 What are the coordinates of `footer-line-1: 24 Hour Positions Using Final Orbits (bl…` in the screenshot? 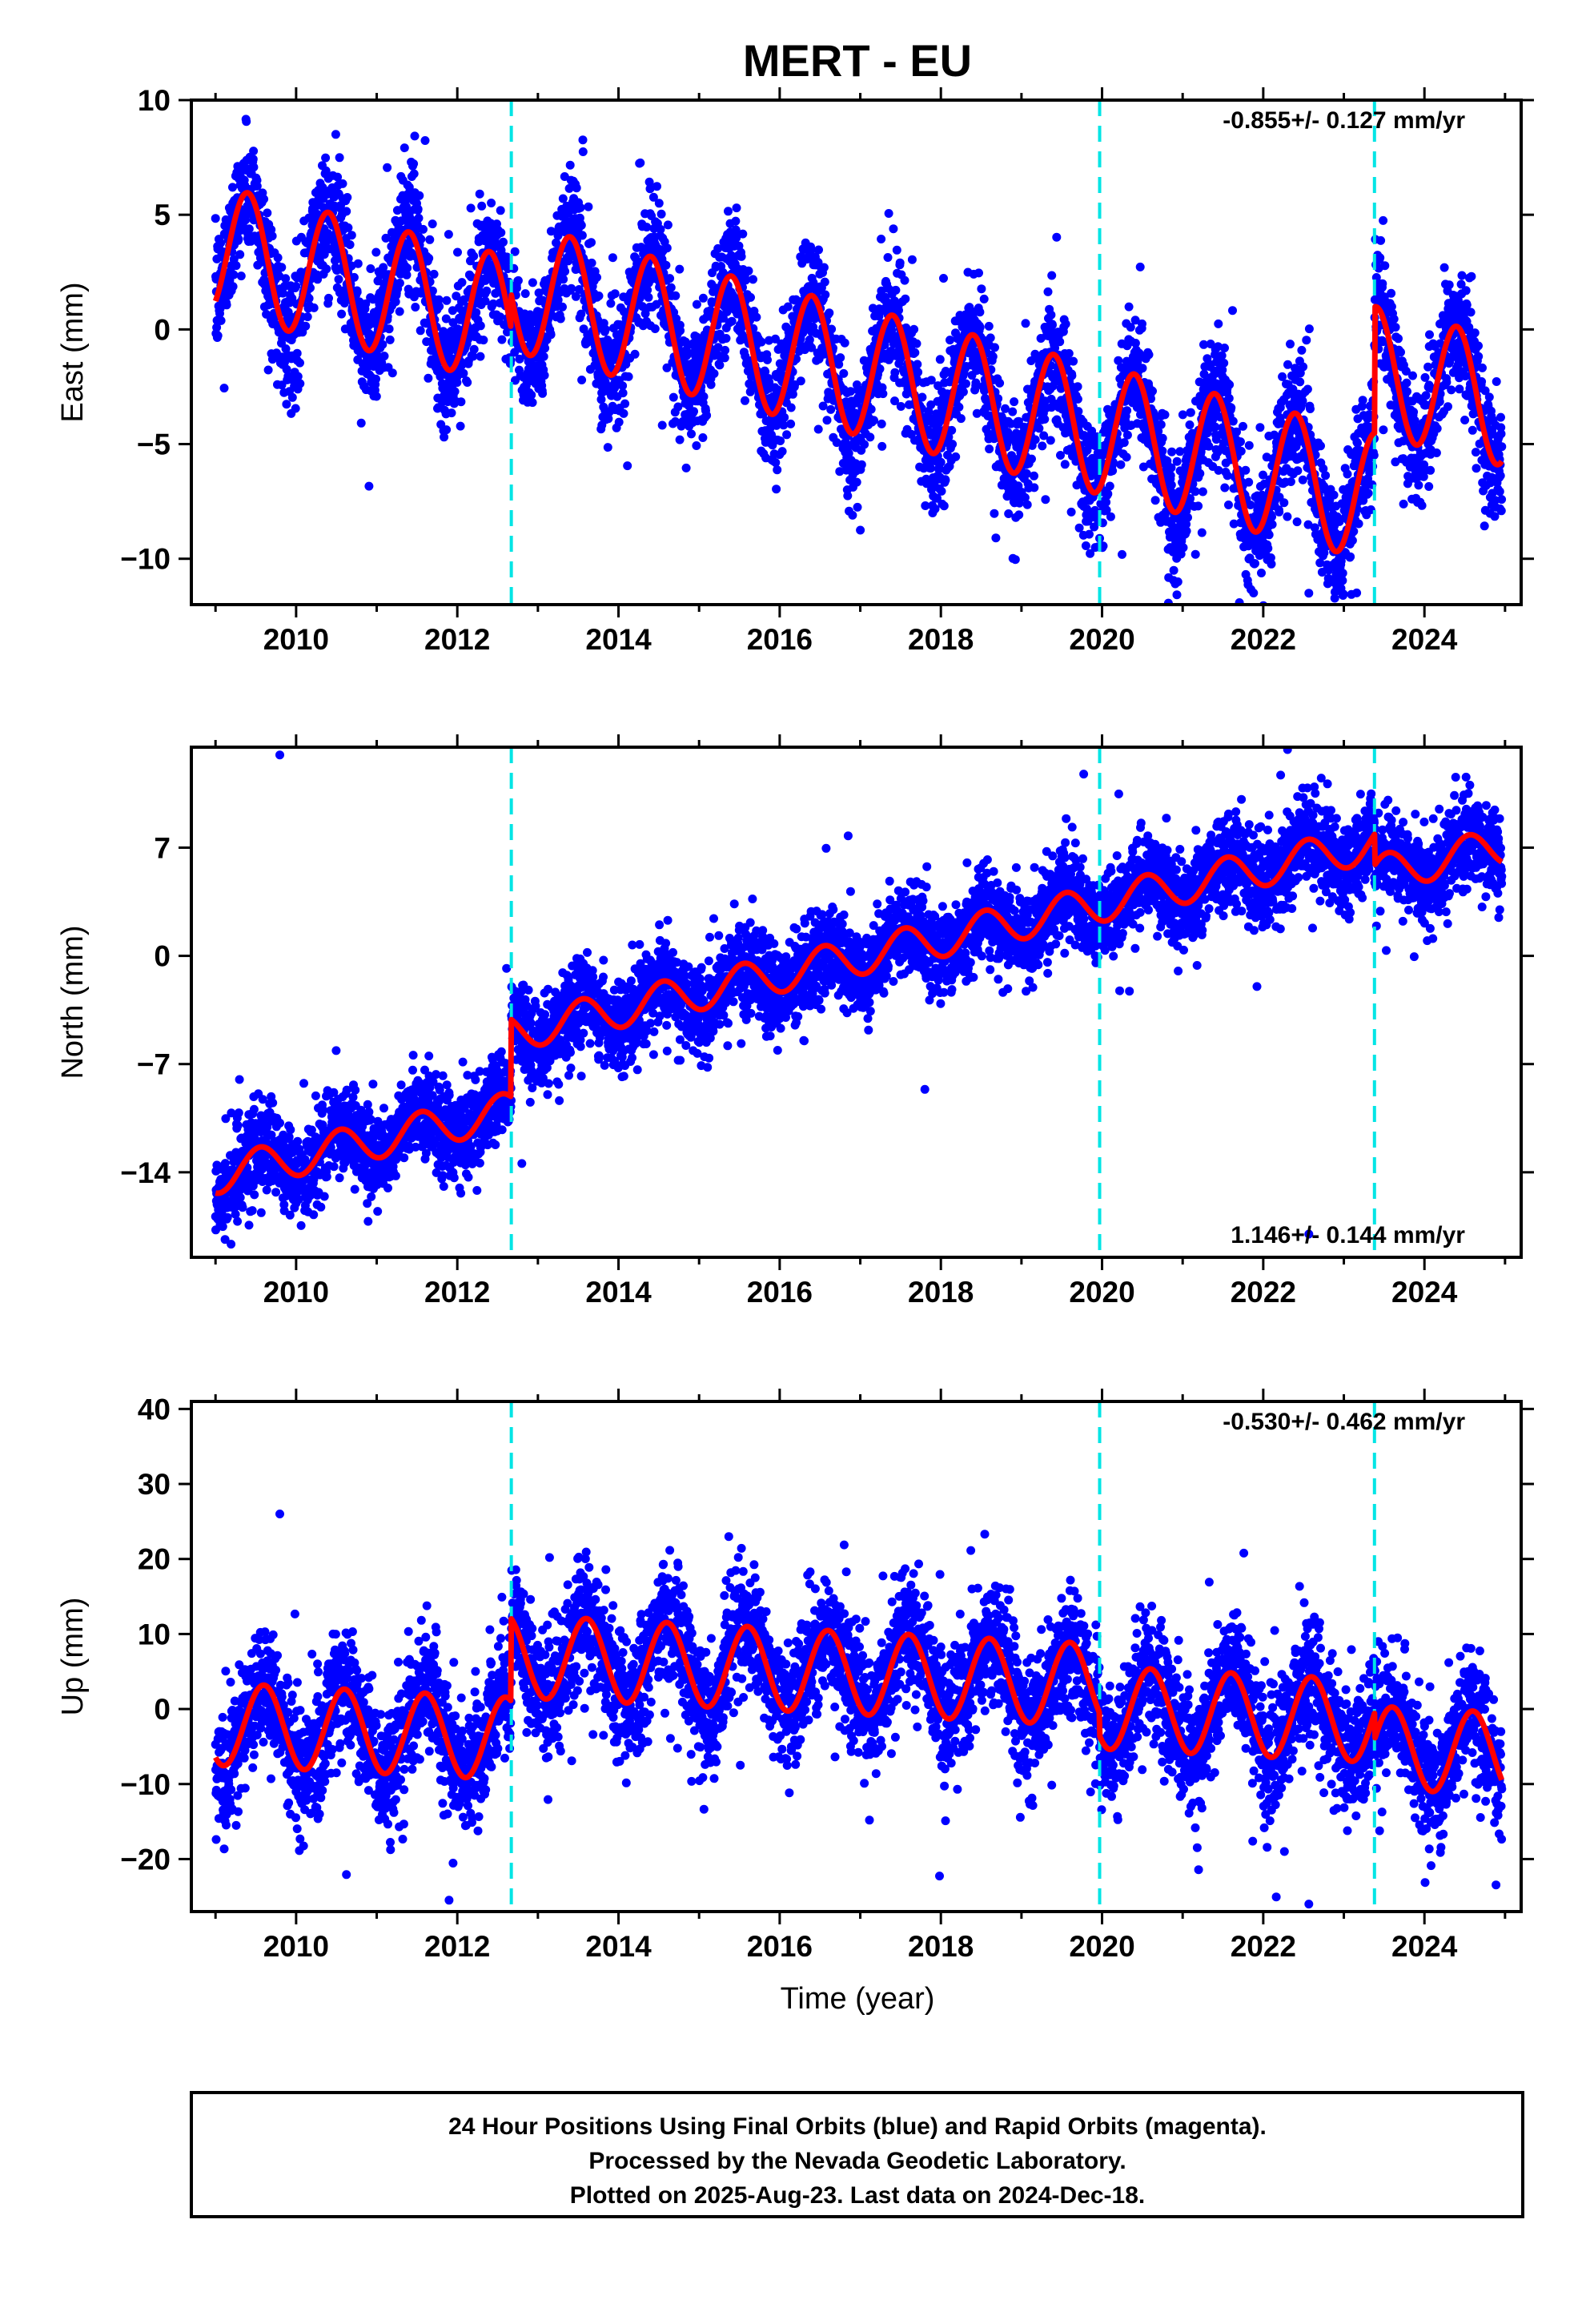 It's located at (857, 2126).